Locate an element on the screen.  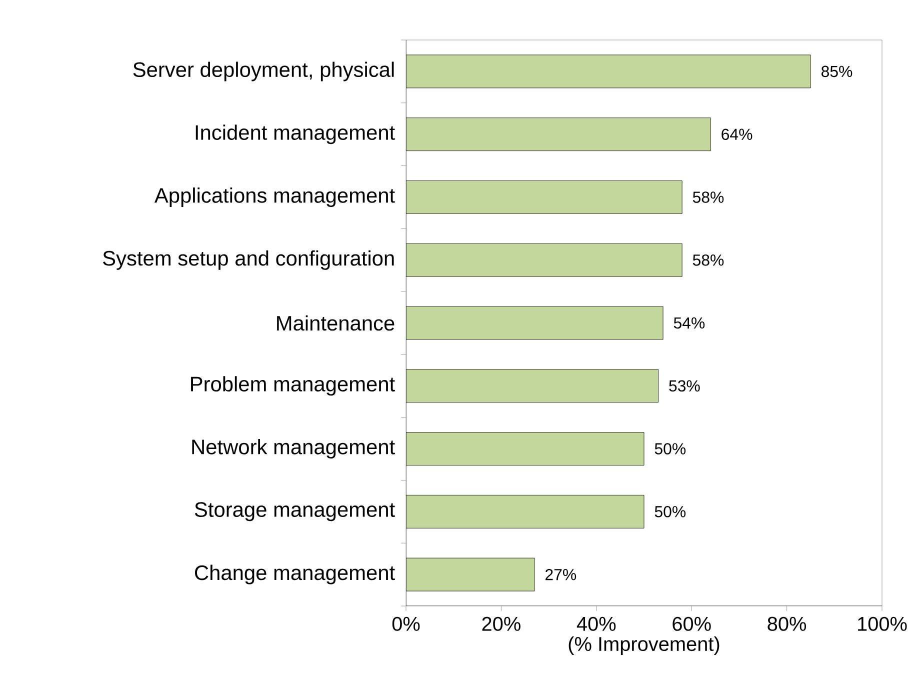
data-label: 64% is located at coordinates (737, 134).